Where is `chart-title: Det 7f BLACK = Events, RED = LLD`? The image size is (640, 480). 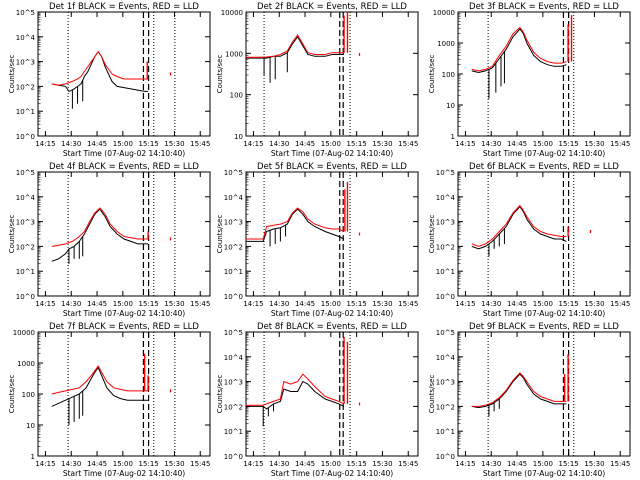
chart-title: Det 7f BLACK = Events, RED = LLD is located at coordinates (124, 327).